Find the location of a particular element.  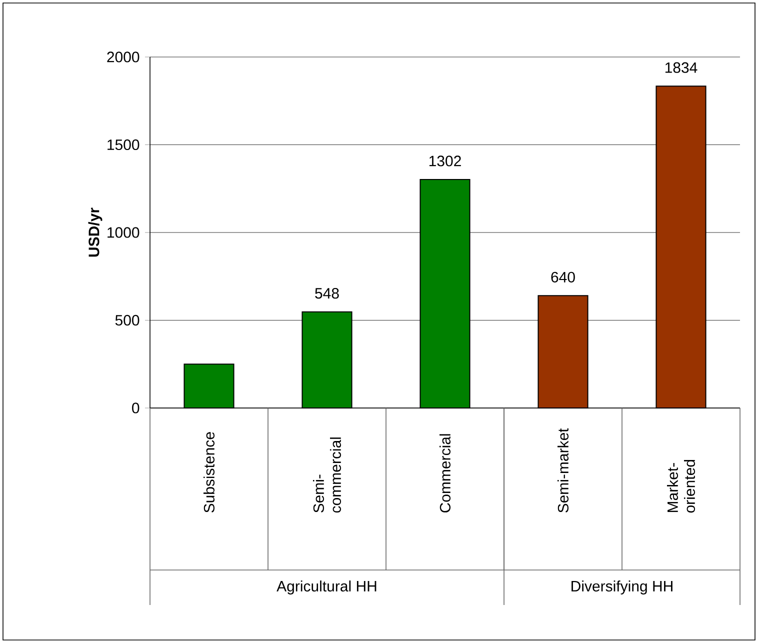

data-label: 1302 is located at coordinates (445, 161).